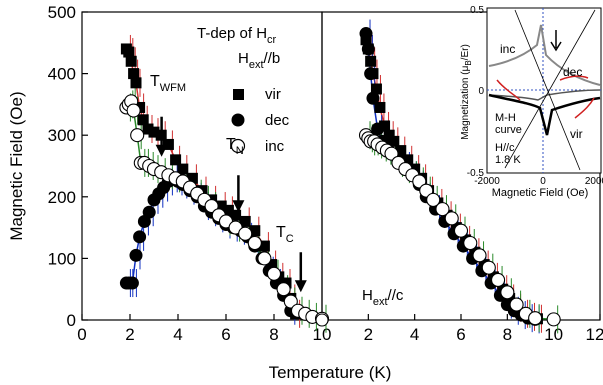  I want to click on annotation-twfm: TWFM, so click(168, 83).